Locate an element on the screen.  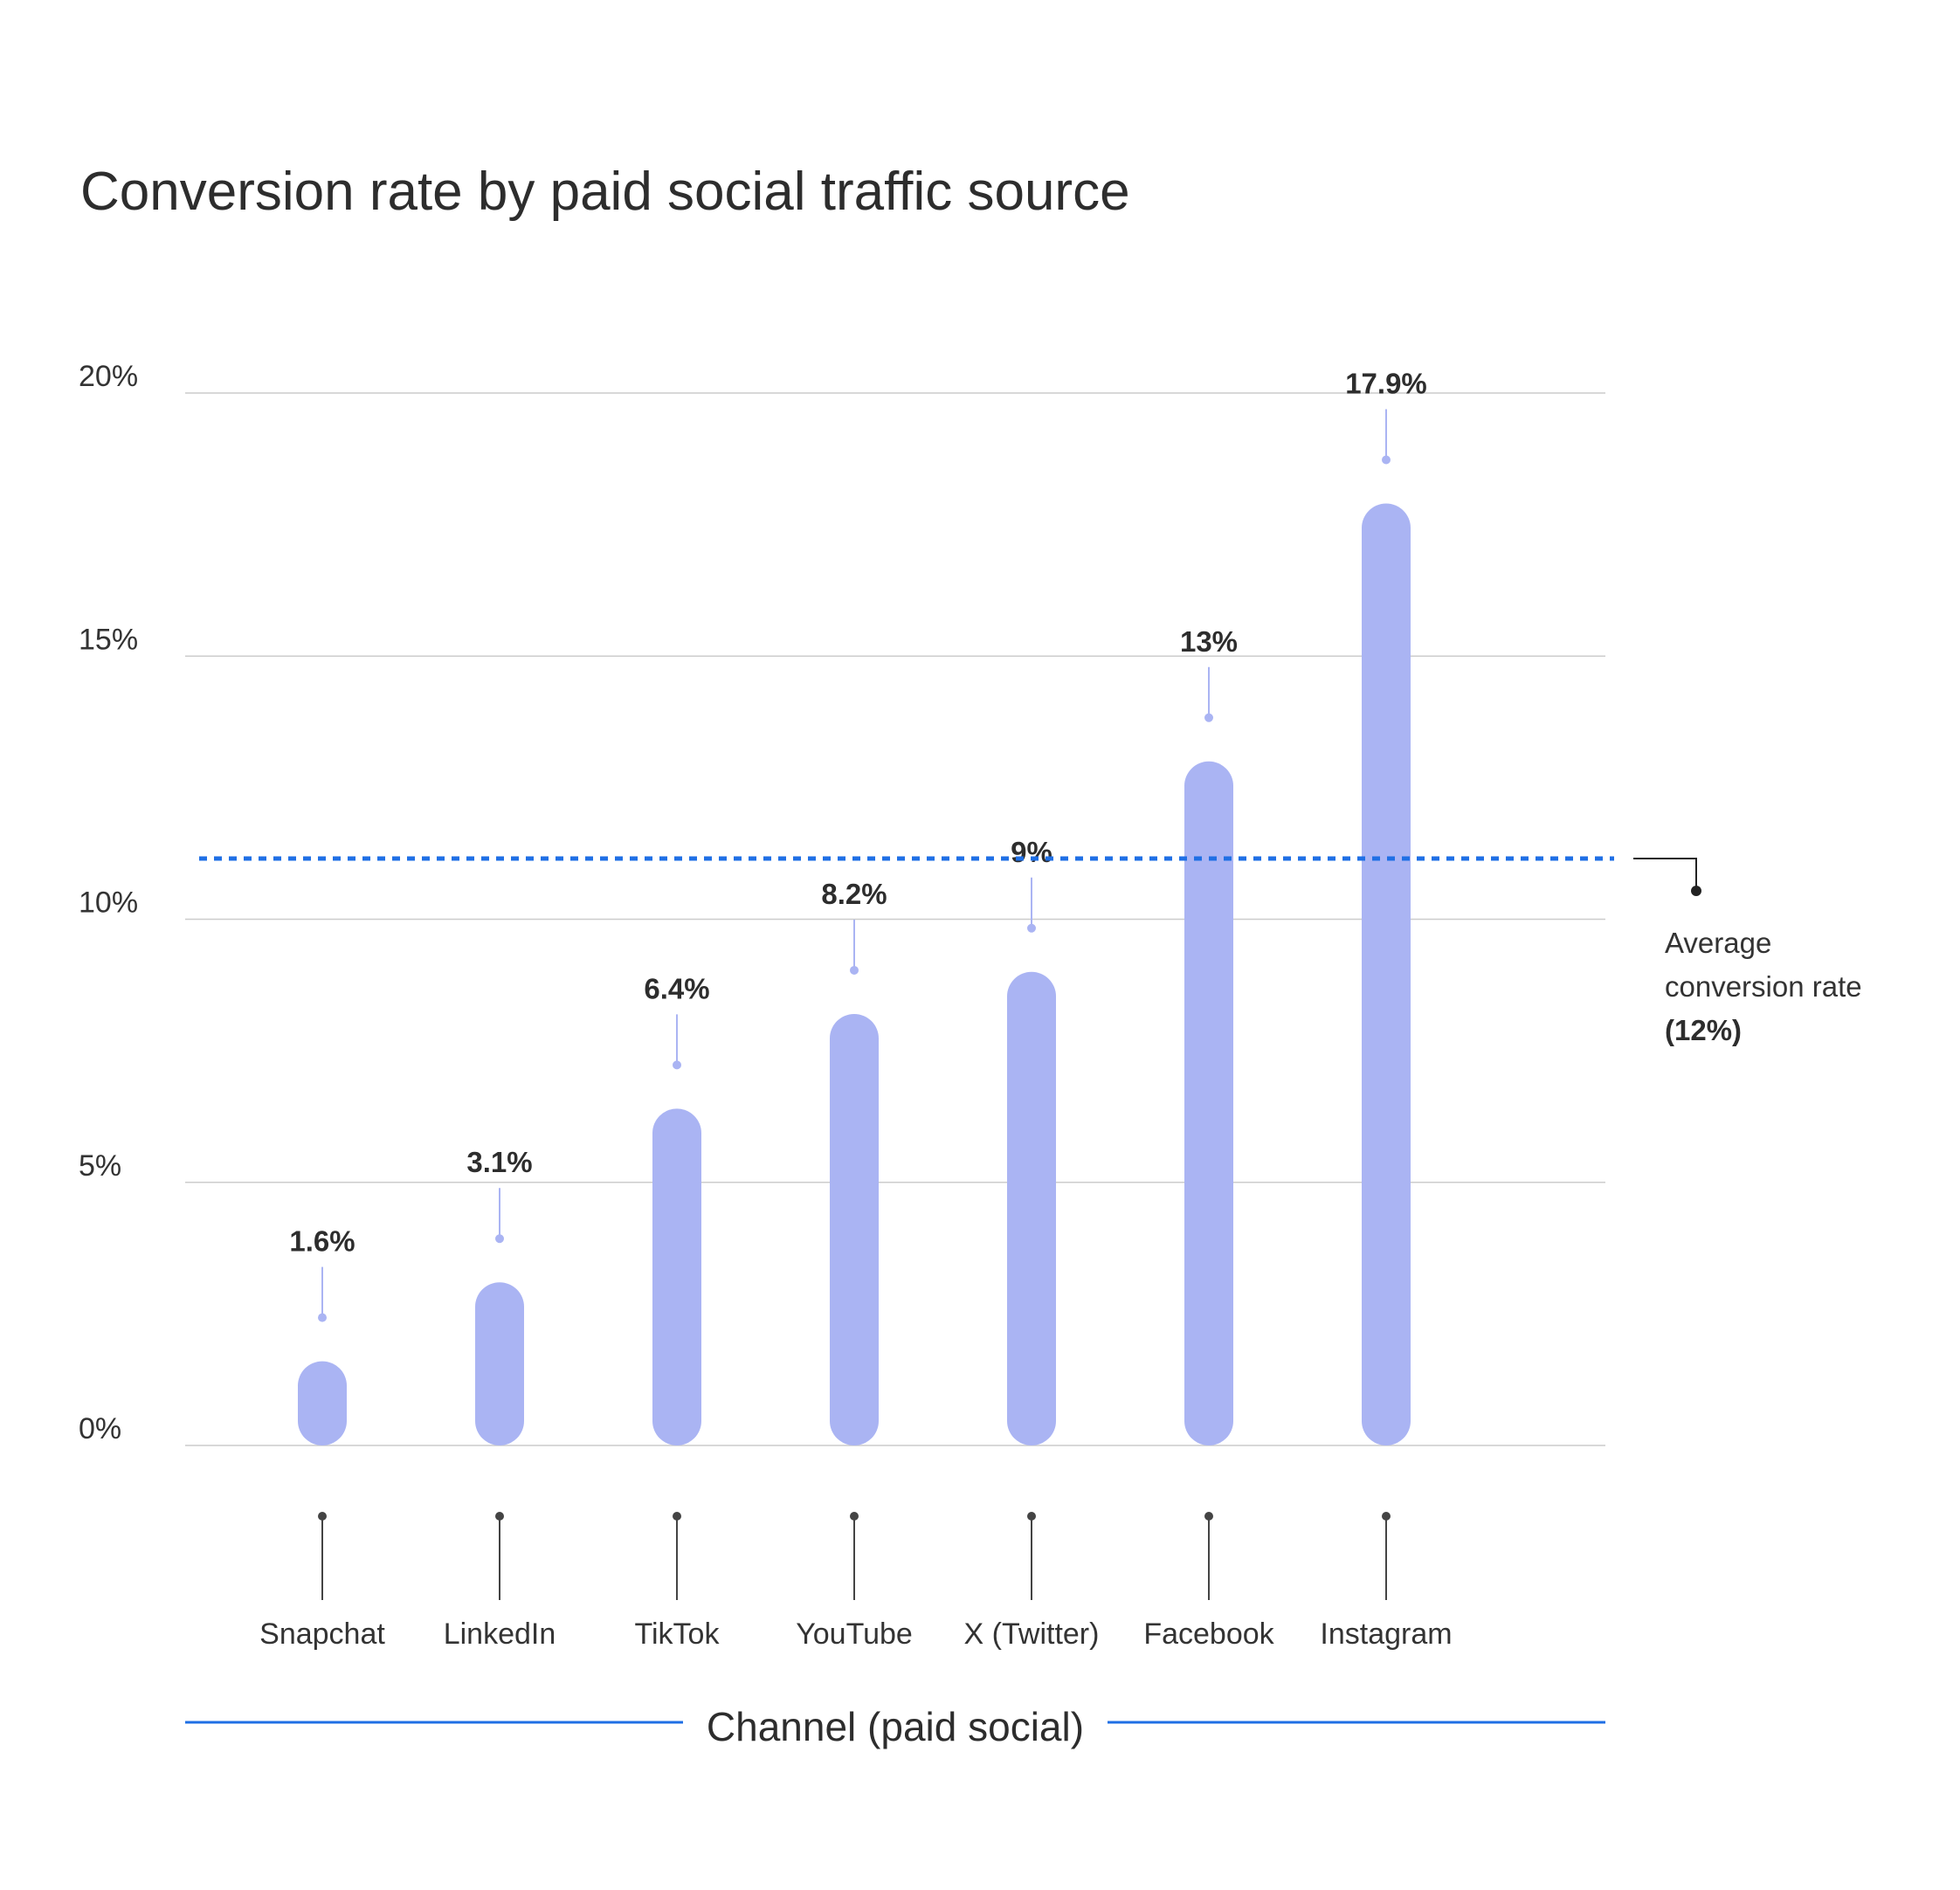
y-tick-label: 0% is located at coordinates (100, 1428).